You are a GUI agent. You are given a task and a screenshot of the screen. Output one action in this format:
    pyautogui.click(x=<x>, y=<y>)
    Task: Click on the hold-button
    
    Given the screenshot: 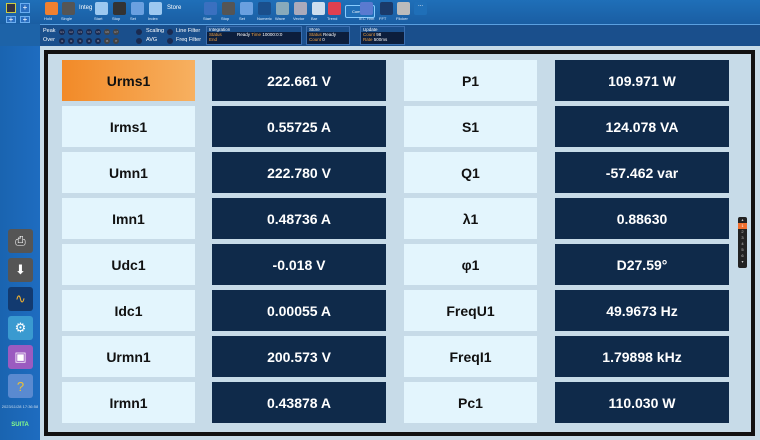 What is the action you would take?
    pyautogui.click(x=51, y=8)
    